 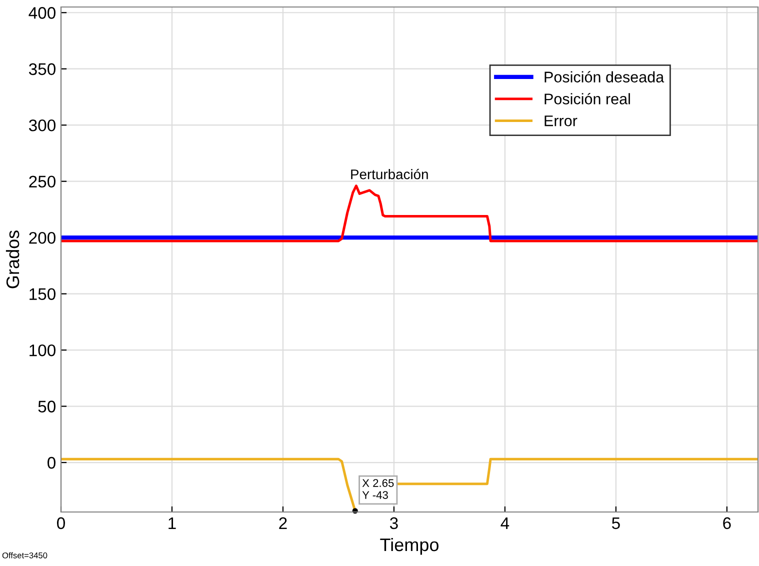 I want to click on x-axis-title: Tiempo, so click(x=409, y=546).